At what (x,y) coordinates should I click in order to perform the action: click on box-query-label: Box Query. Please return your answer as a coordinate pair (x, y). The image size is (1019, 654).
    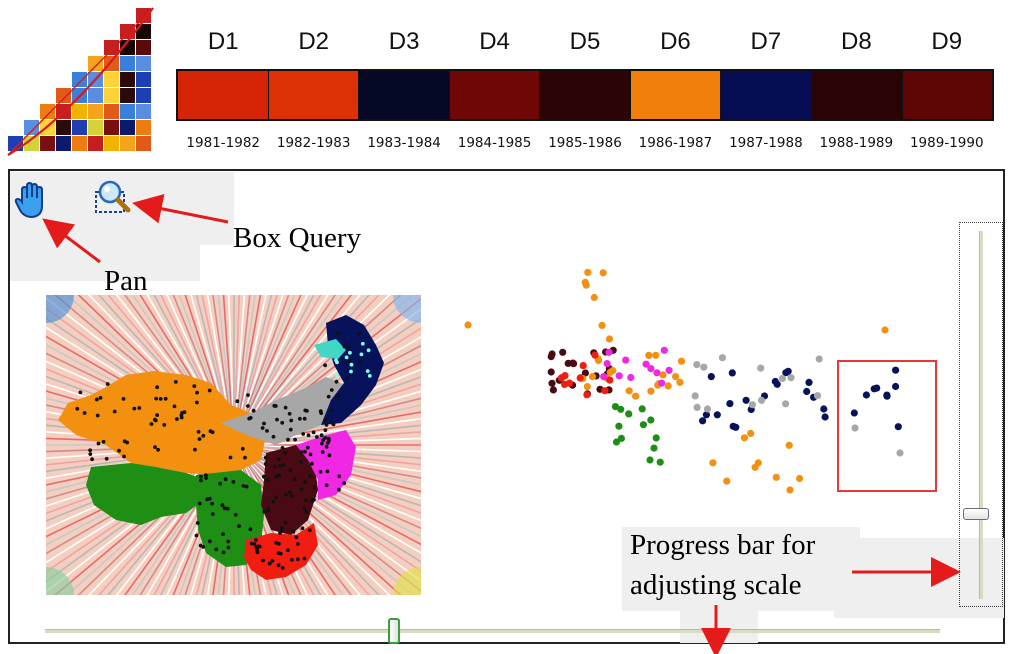
    Looking at the image, I should click on (297, 238).